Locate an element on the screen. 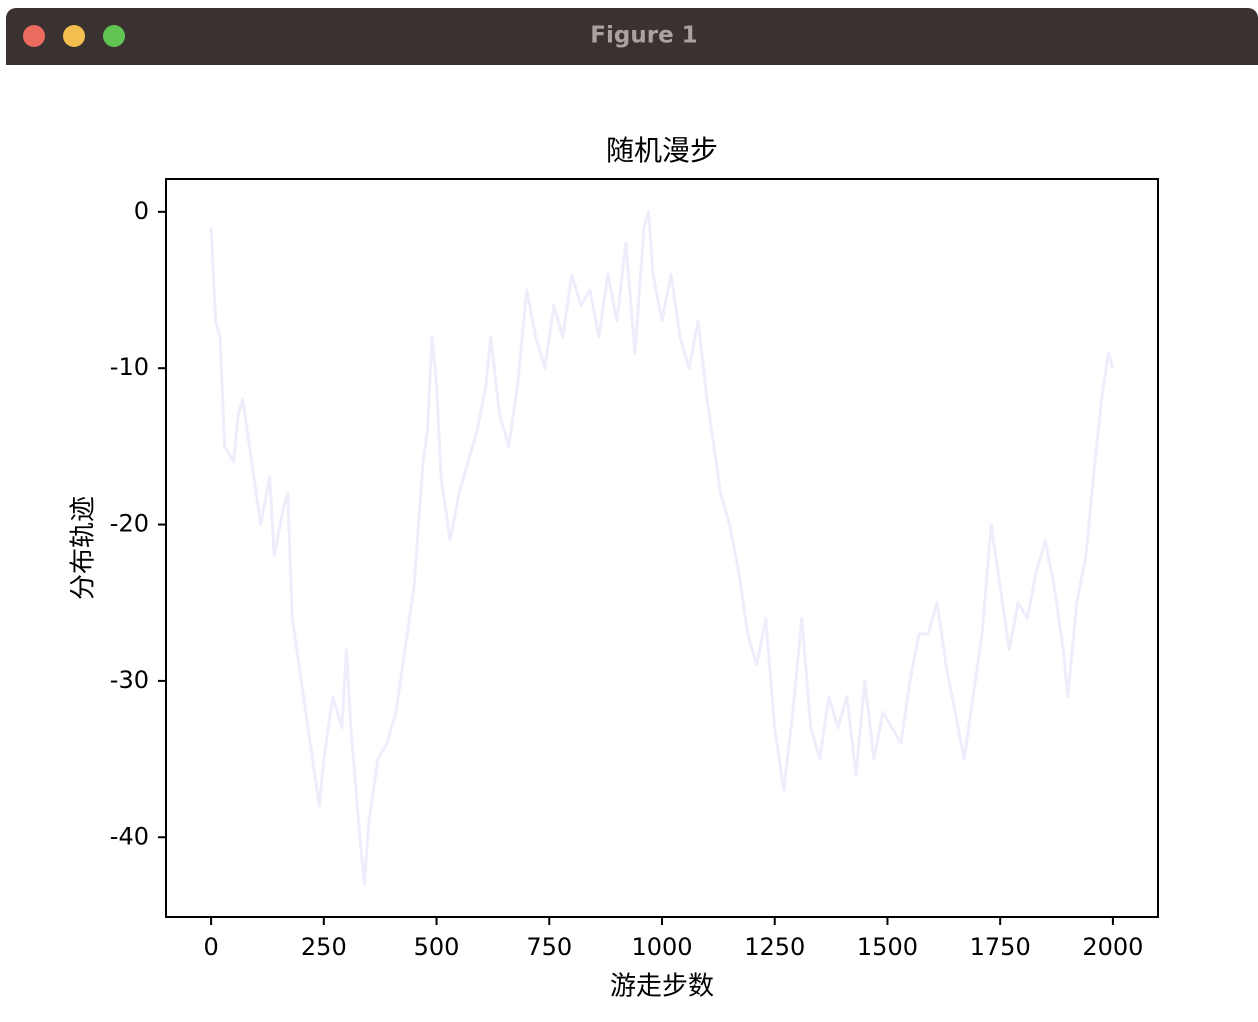  x-axis-label: 游走步数 is located at coordinates (662, 987).